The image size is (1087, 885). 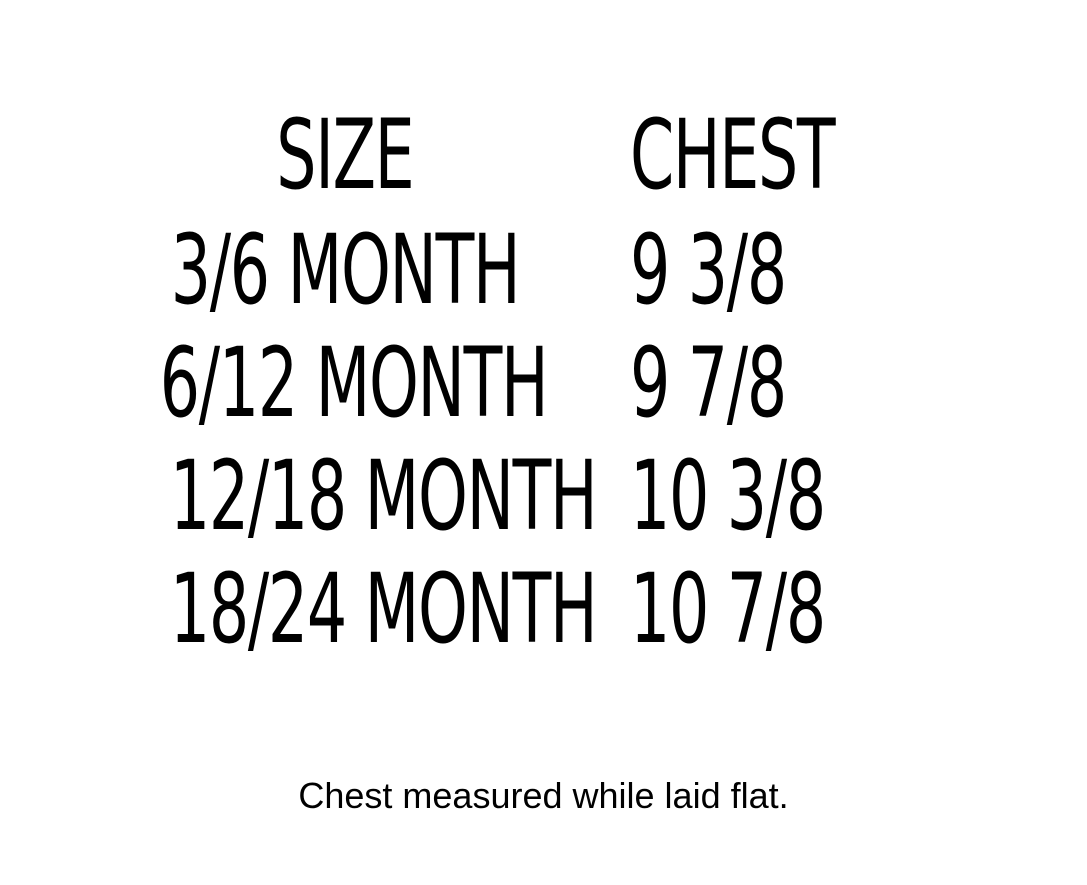 What do you see at coordinates (354, 383) in the screenshot?
I see `table-cell-text: 6/12 MONTH` at bounding box center [354, 383].